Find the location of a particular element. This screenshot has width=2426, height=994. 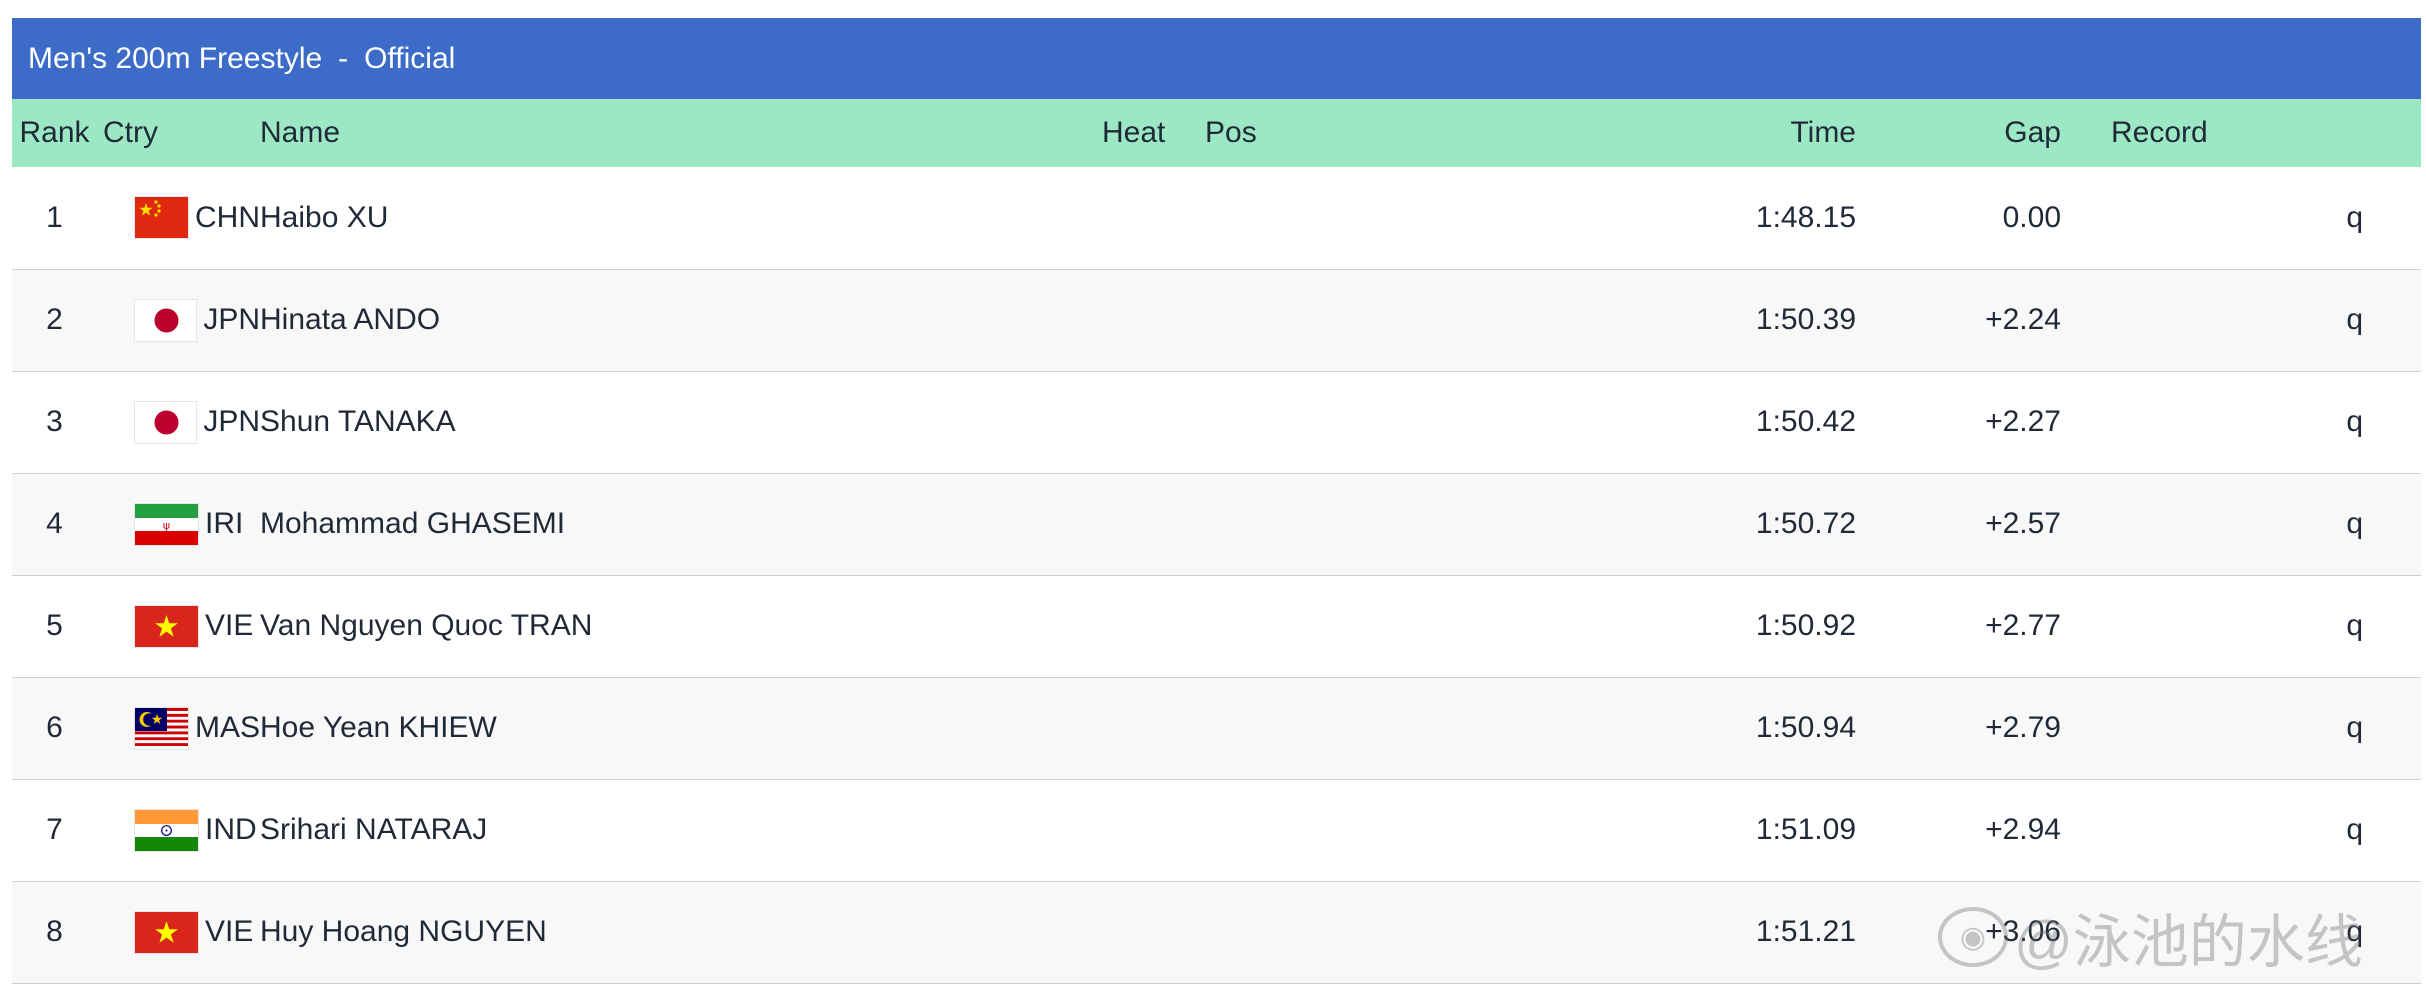

time-cell: 1:50.92 is located at coordinates (1805, 625).